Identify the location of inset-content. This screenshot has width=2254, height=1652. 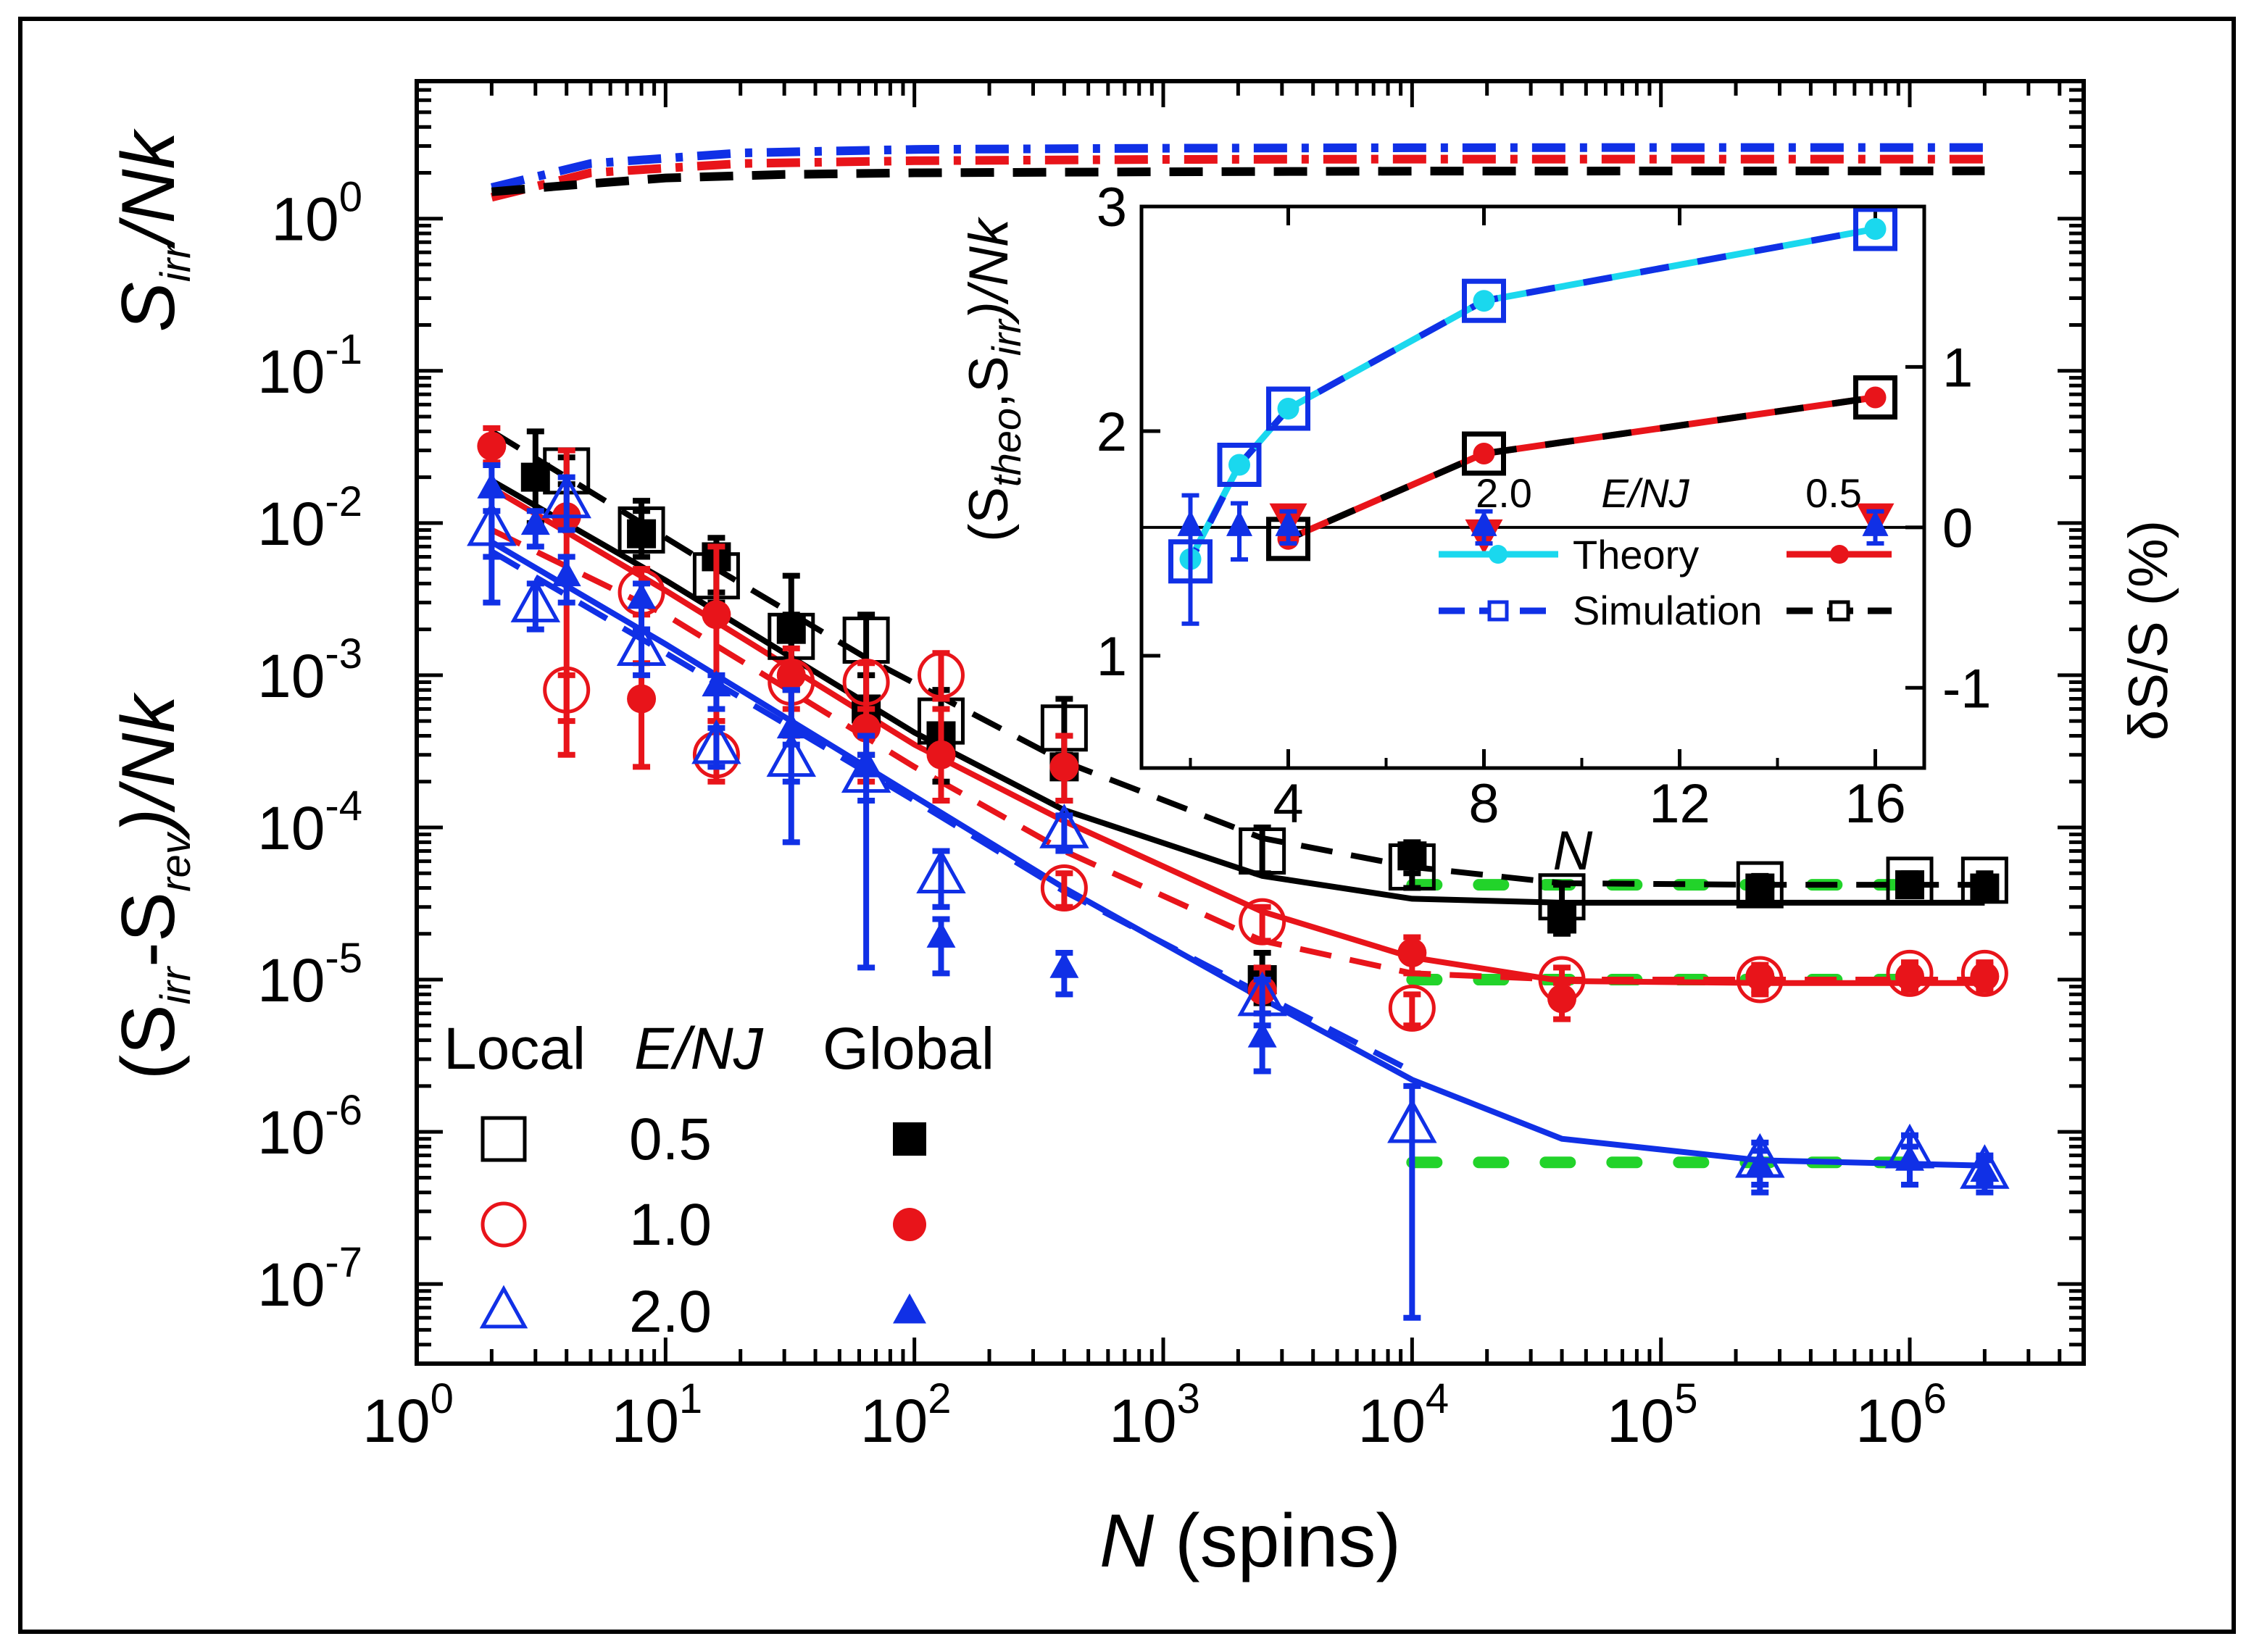
(1532, 416).